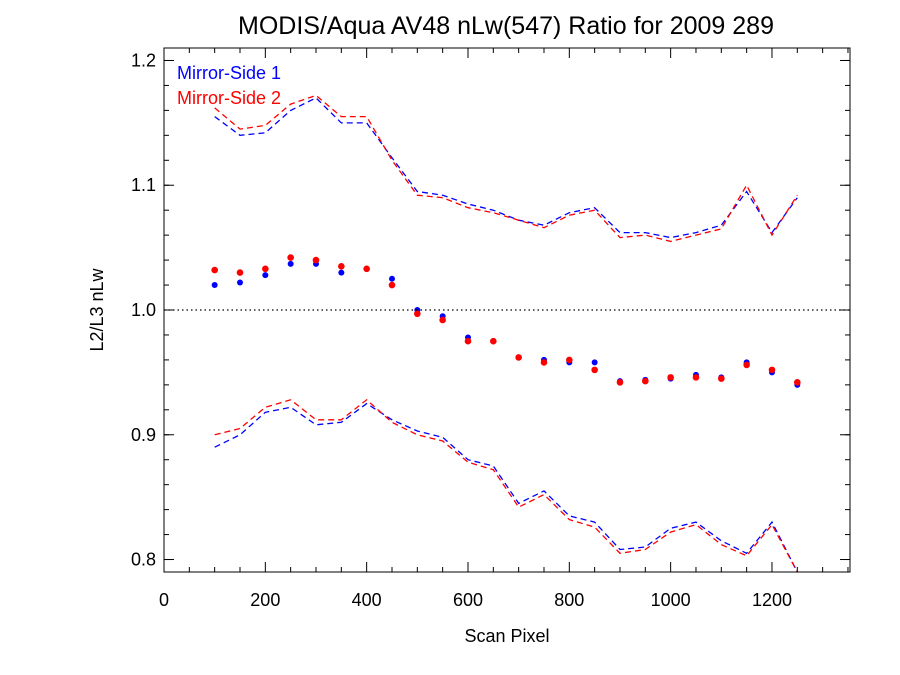  I want to click on y-tick-label: 0.8, so click(143, 560).